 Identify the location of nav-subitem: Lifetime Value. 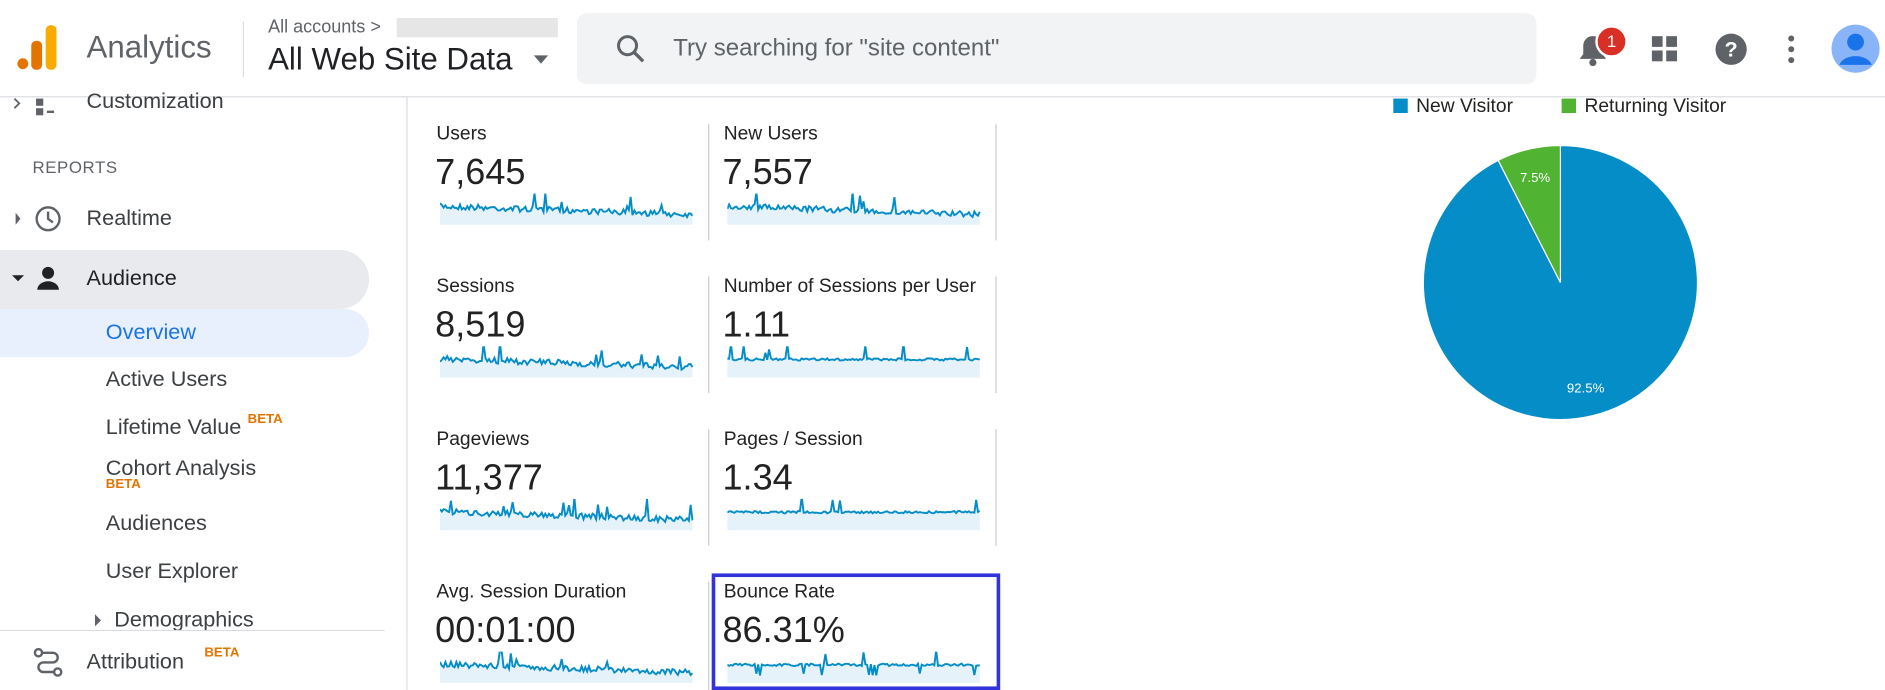
(173, 426).